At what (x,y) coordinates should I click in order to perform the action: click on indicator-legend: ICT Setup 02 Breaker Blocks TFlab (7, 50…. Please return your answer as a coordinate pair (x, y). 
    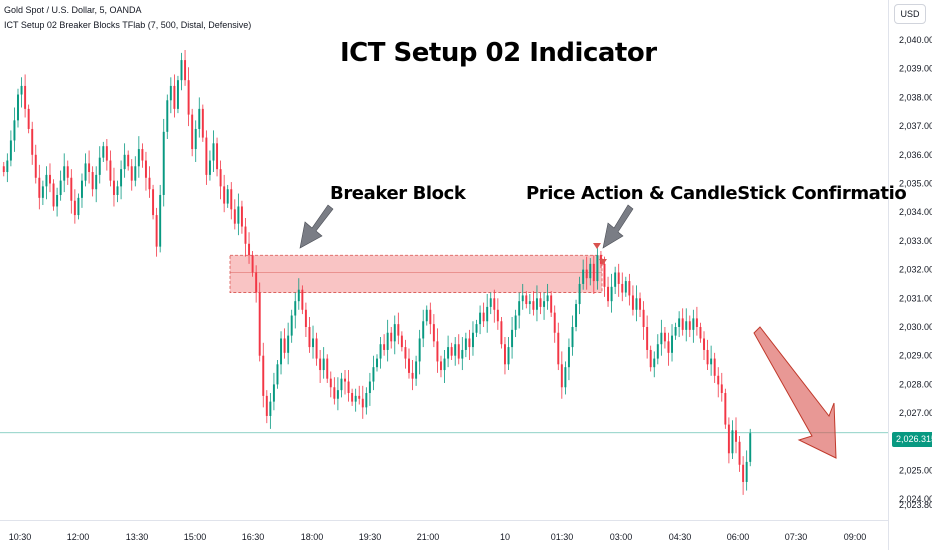
    Looking at the image, I should click on (128, 25).